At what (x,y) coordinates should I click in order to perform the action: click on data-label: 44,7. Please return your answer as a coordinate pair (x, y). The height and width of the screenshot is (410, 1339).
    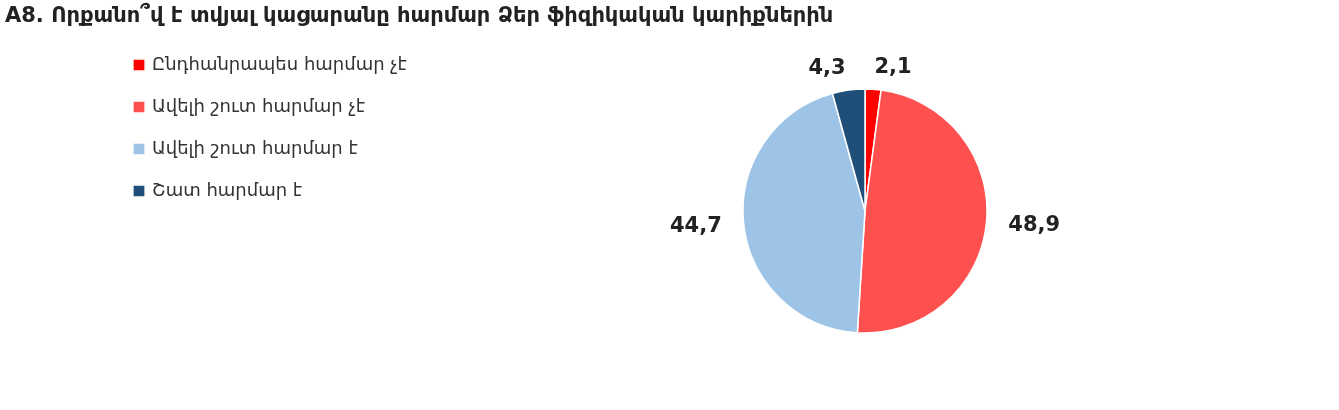
    Looking at the image, I should click on (695, 224).